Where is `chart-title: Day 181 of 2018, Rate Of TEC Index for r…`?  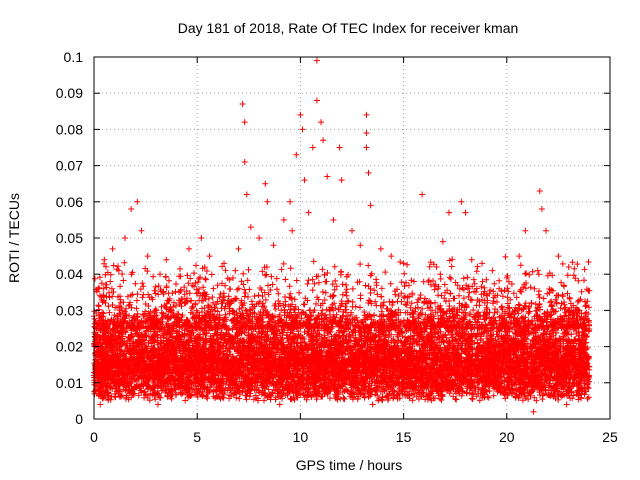
chart-title: Day 181 of 2018, Rate Of TEC Index for r… is located at coordinates (348, 28).